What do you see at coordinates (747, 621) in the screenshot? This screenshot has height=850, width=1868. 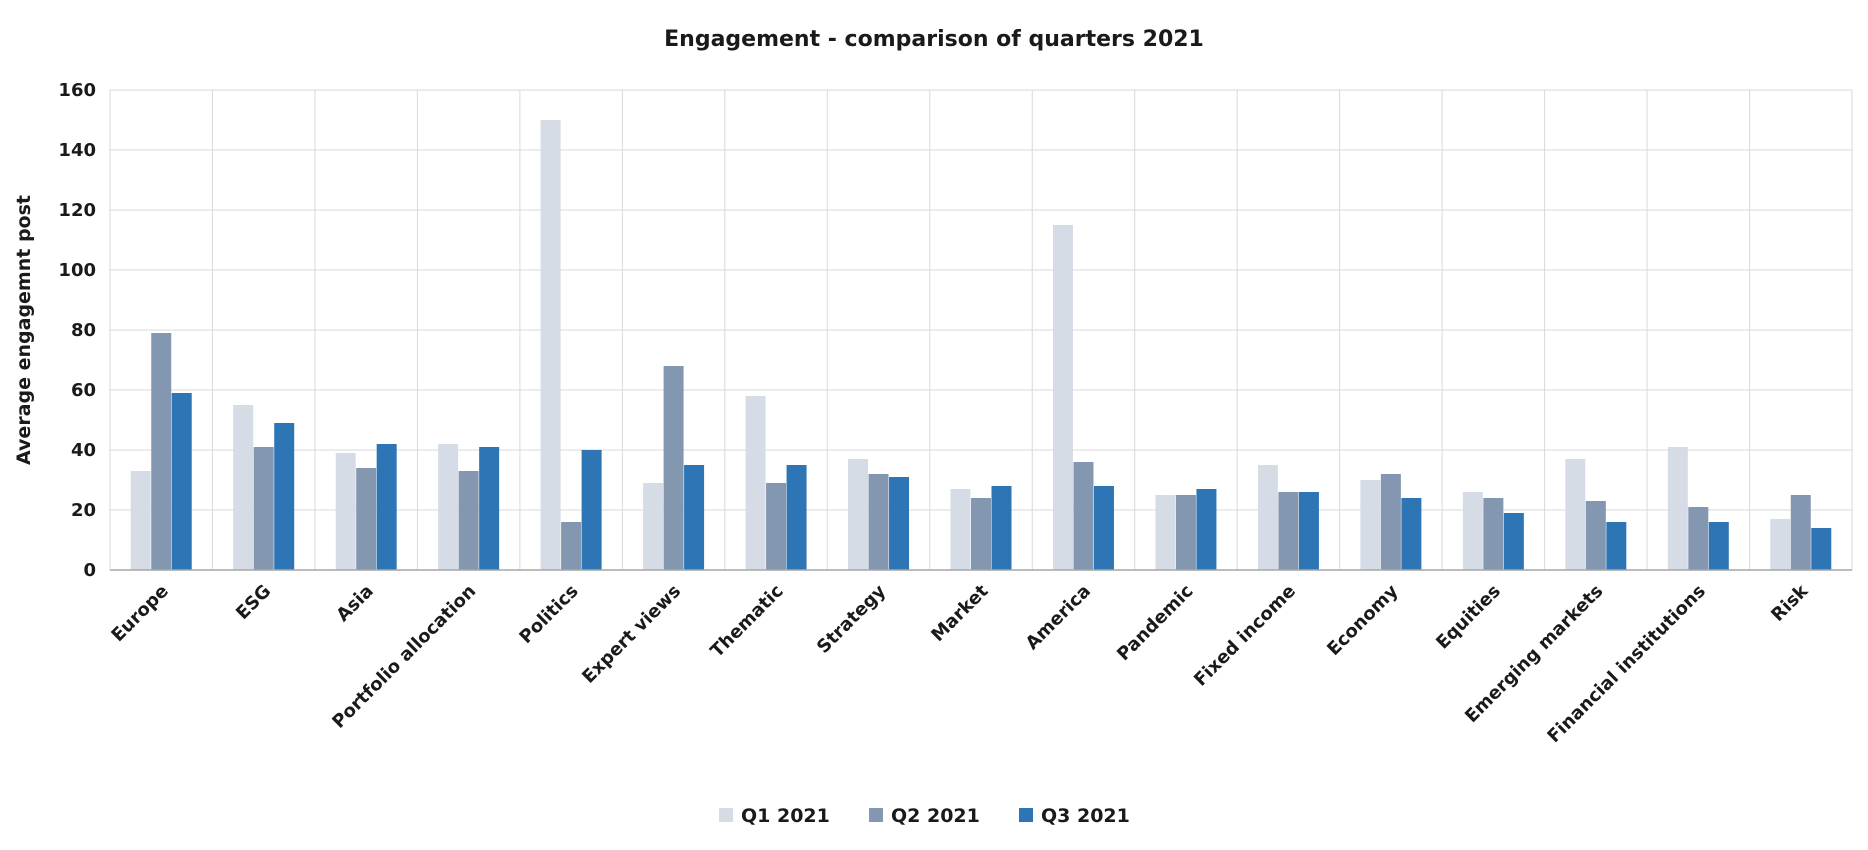 I see `x-tick-label: Thematic` at bounding box center [747, 621].